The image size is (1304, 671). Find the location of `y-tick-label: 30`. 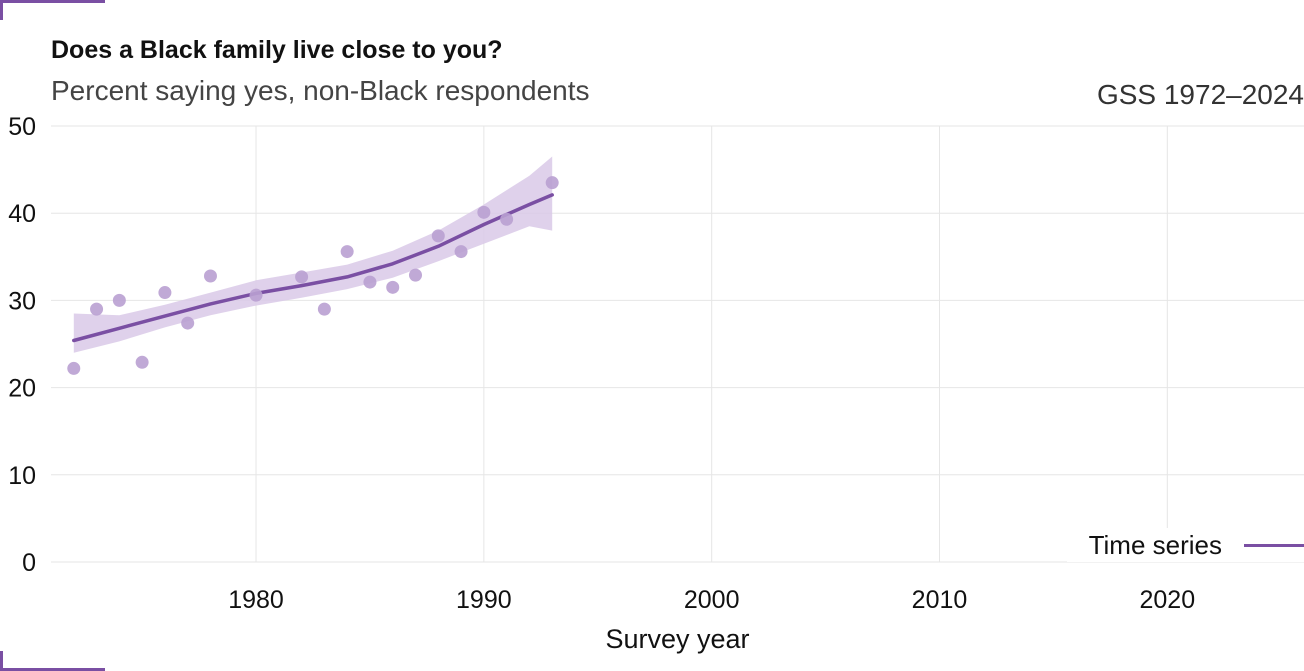

y-tick-label: 30 is located at coordinates (22, 301).